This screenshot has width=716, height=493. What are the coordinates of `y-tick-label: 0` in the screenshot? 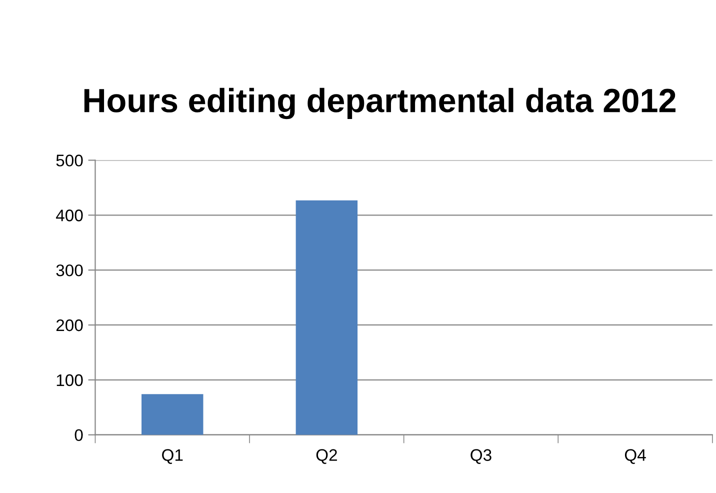 It's located at (78, 435).